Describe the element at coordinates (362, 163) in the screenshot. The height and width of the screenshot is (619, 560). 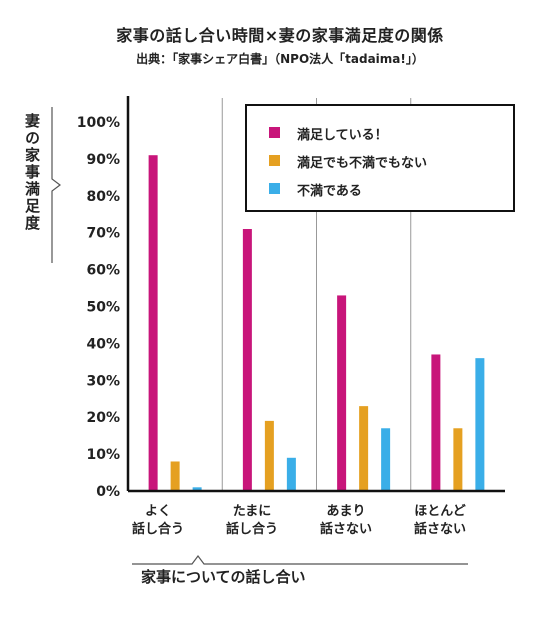
I see `legend-label: 満足でも不満でもない` at that location.